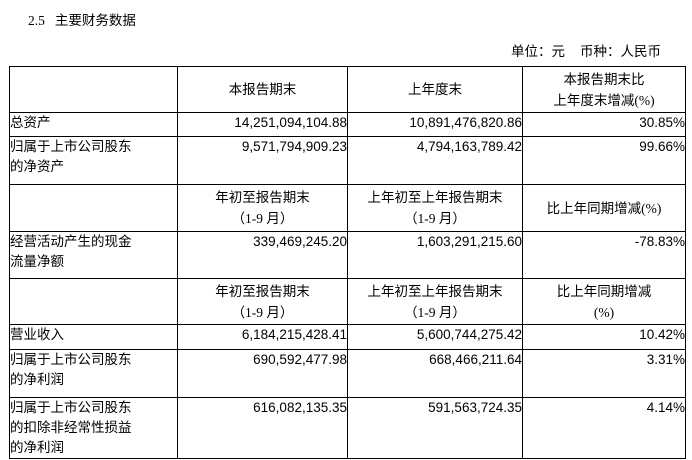  Describe the element at coordinates (360, 19) in the screenshot. I see `page-title: 2.5 主要财务数据` at that location.